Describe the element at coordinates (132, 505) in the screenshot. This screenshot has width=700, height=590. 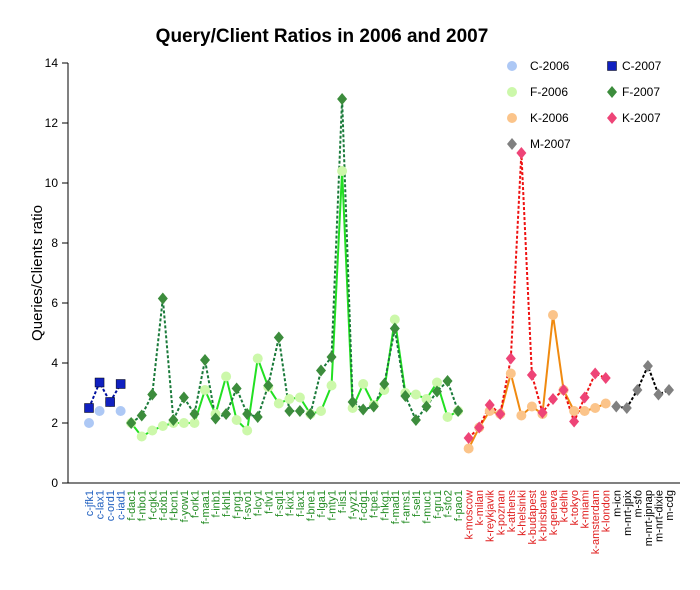
I see `x-tick-label: f-dac1` at that location.